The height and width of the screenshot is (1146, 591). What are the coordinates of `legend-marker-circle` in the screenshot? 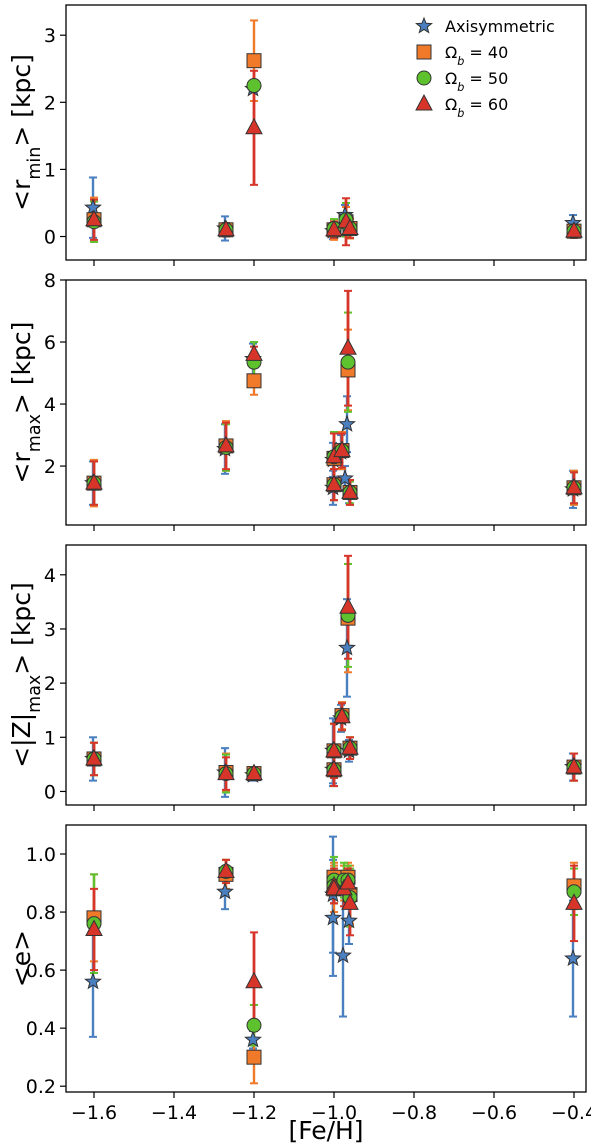 It's located at (424, 78).